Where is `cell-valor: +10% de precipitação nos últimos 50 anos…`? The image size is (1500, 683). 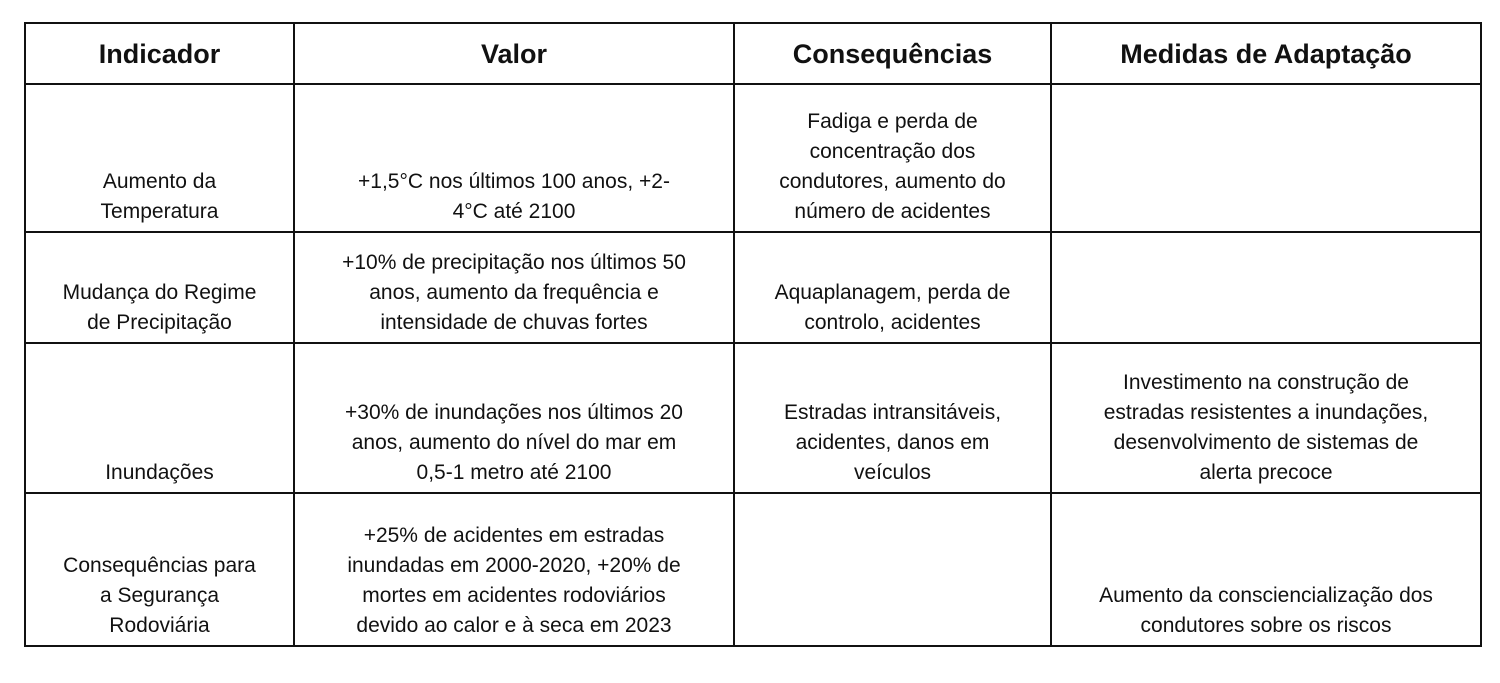 cell-valor: +10% de precipitação nos últimos 50 anos… is located at coordinates (514, 287).